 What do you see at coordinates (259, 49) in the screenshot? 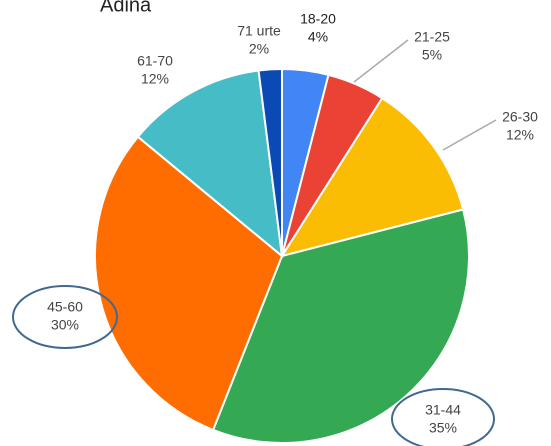
I see `slice-value-label: 2%` at bounding box center [259, 49].